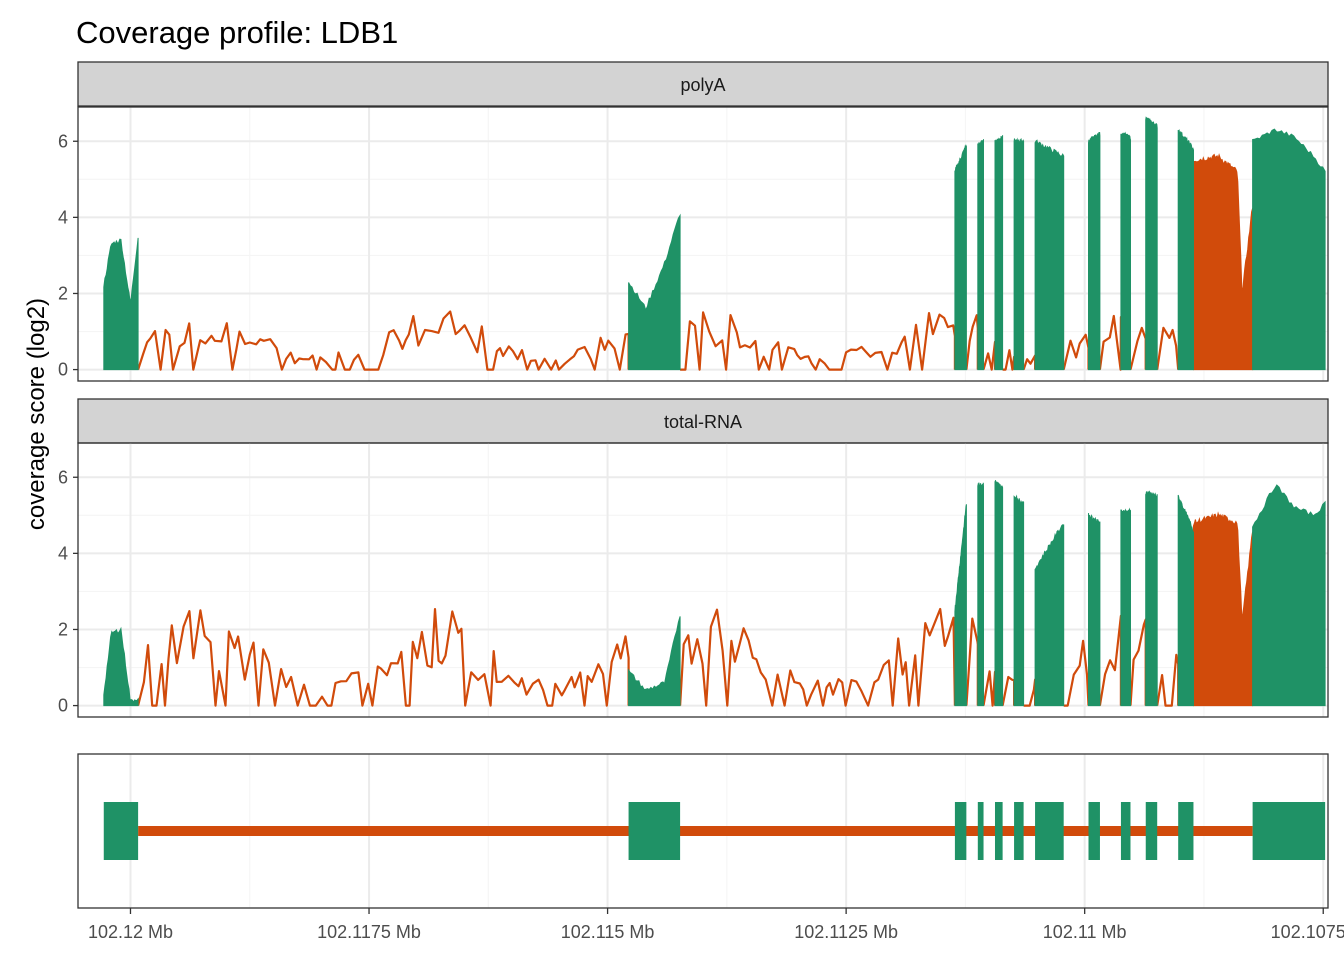  I want to click on intron-line, so click(695, 831).